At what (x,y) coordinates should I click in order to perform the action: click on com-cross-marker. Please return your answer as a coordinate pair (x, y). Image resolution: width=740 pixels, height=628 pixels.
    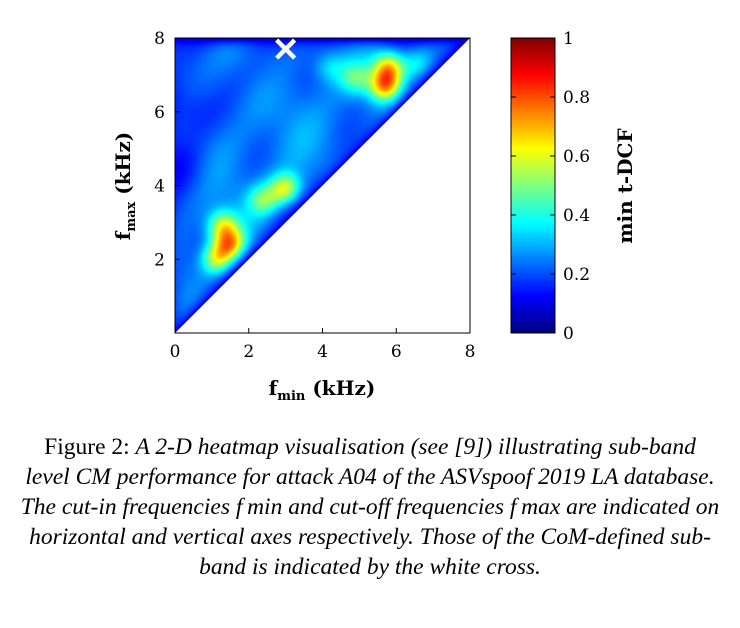
    Looking at the image, I should click on (286, 49).